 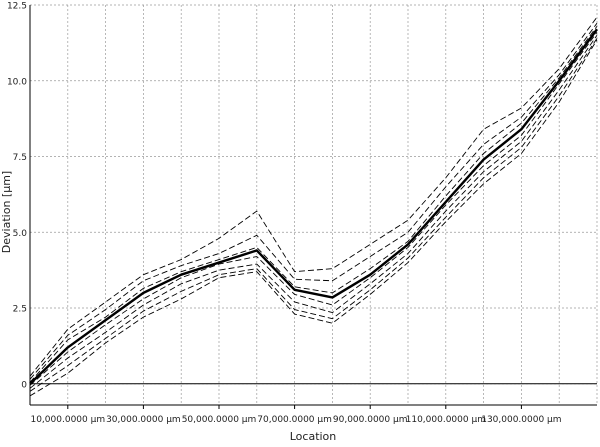 What do you see at coordinates (6, 212) in the screenshot?
I see `y-axis-label: Deviation [µm]` at bounding box center [6, 212].